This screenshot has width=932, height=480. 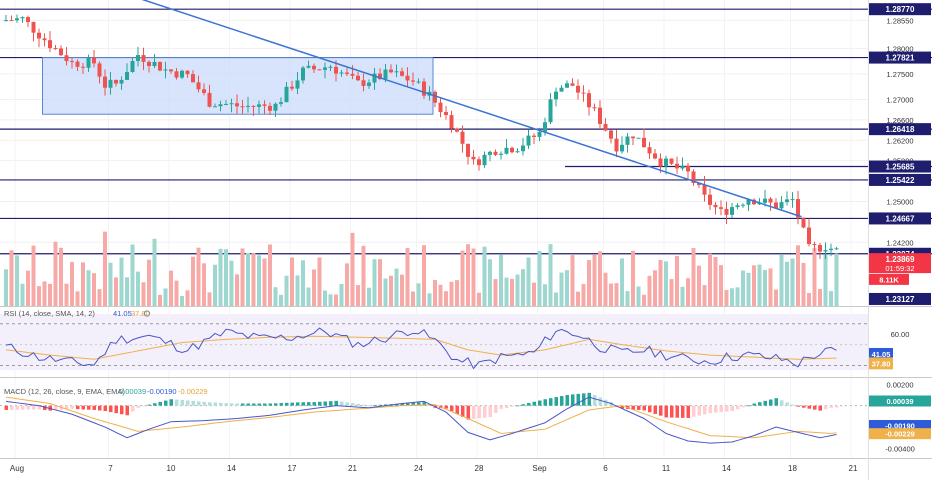 What do you see at coordinates (162, 391) in the screenshot?
I see `macd-legend-macd: -0.00190` at bounding box center [162, 391].